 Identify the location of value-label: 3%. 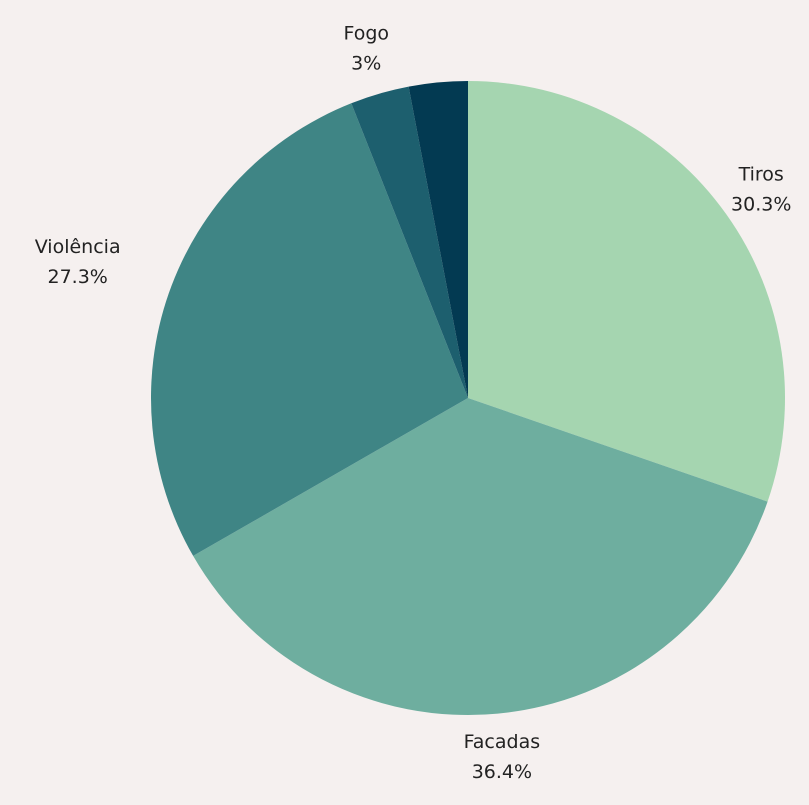
(366, 63).